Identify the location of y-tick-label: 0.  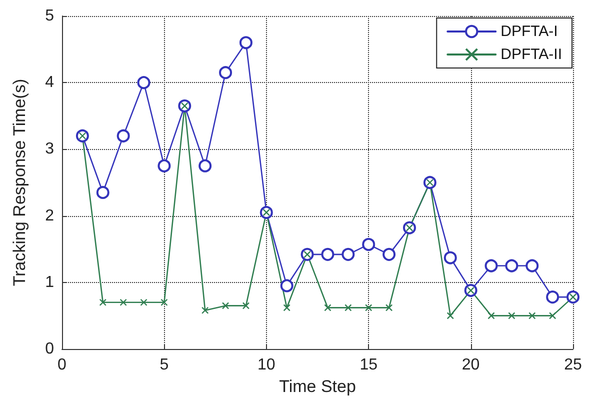
(49, 349).